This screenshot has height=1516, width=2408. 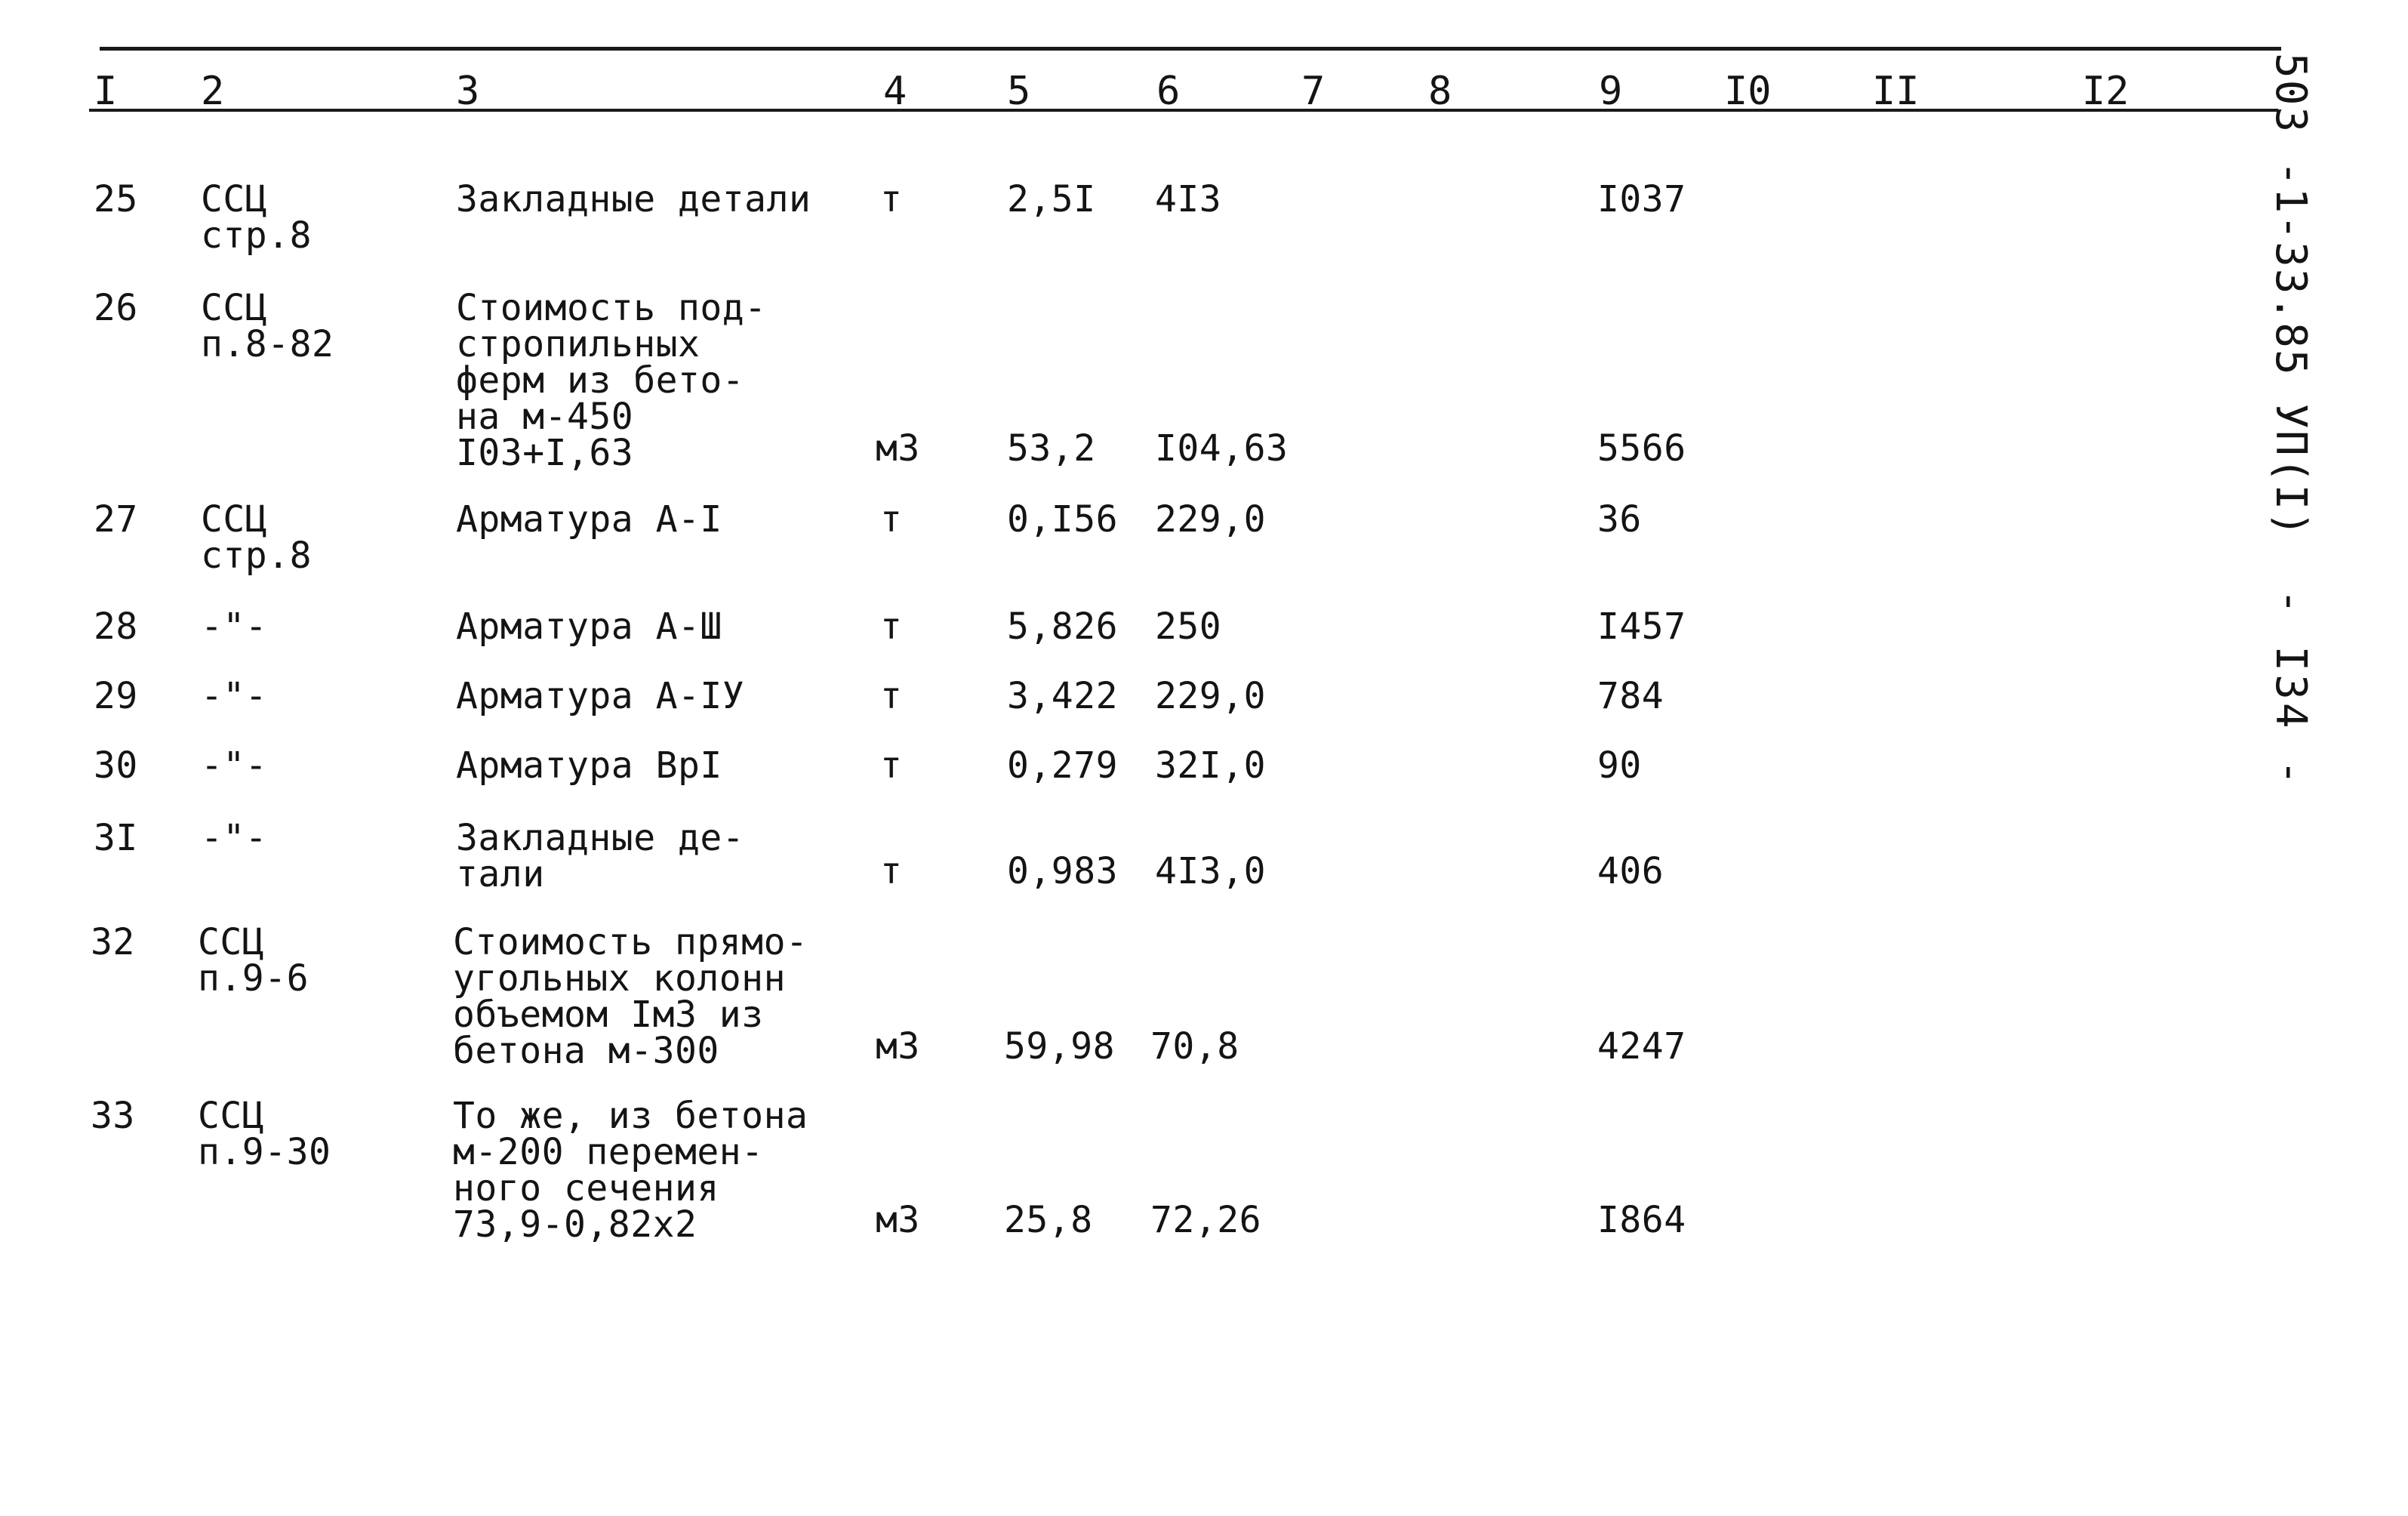 What do you see at coordinates (116, 308) in the screenshot?
I see `row-26-num: 26` at bounding box center [116, 308].